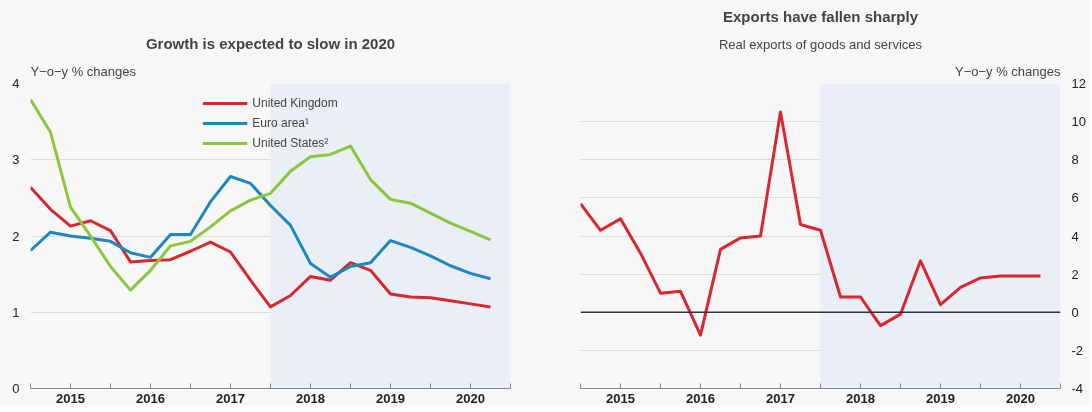 The width and height of the screenshot is (1092, 412). What do you see at coordinates (1077, 388) in the screenshot?
I see `y-tick-label: -4` at bounding box center [1077, 388].